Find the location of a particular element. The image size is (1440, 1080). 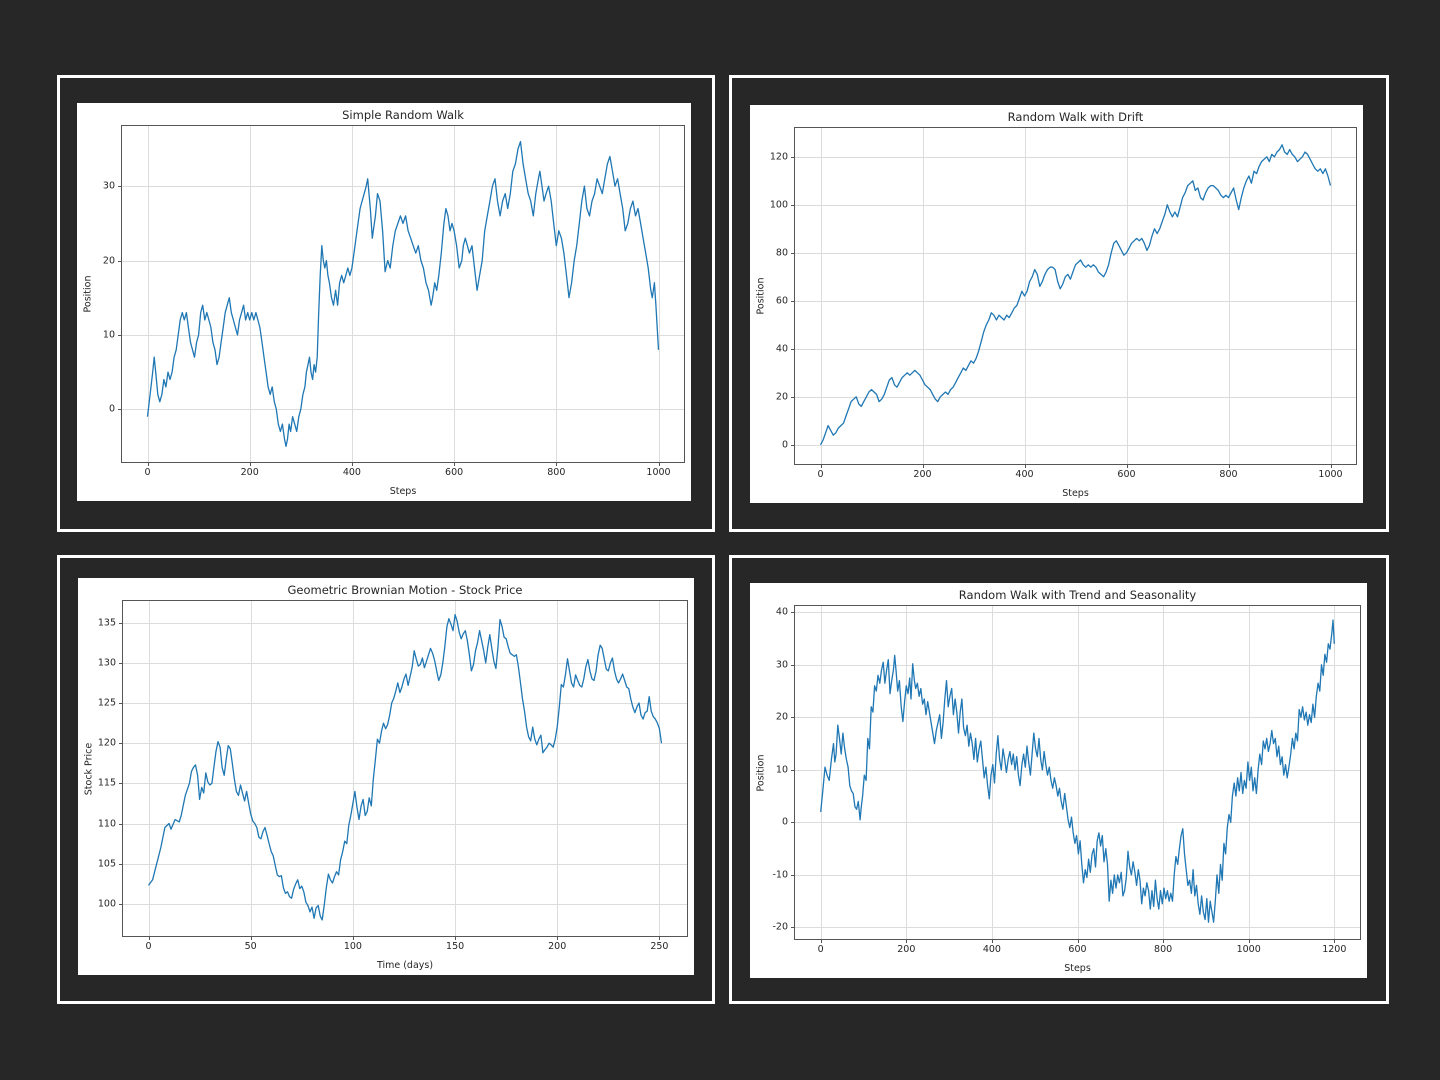

chart-title: Random Walk with Drift is located at coordinates (1075, 117).